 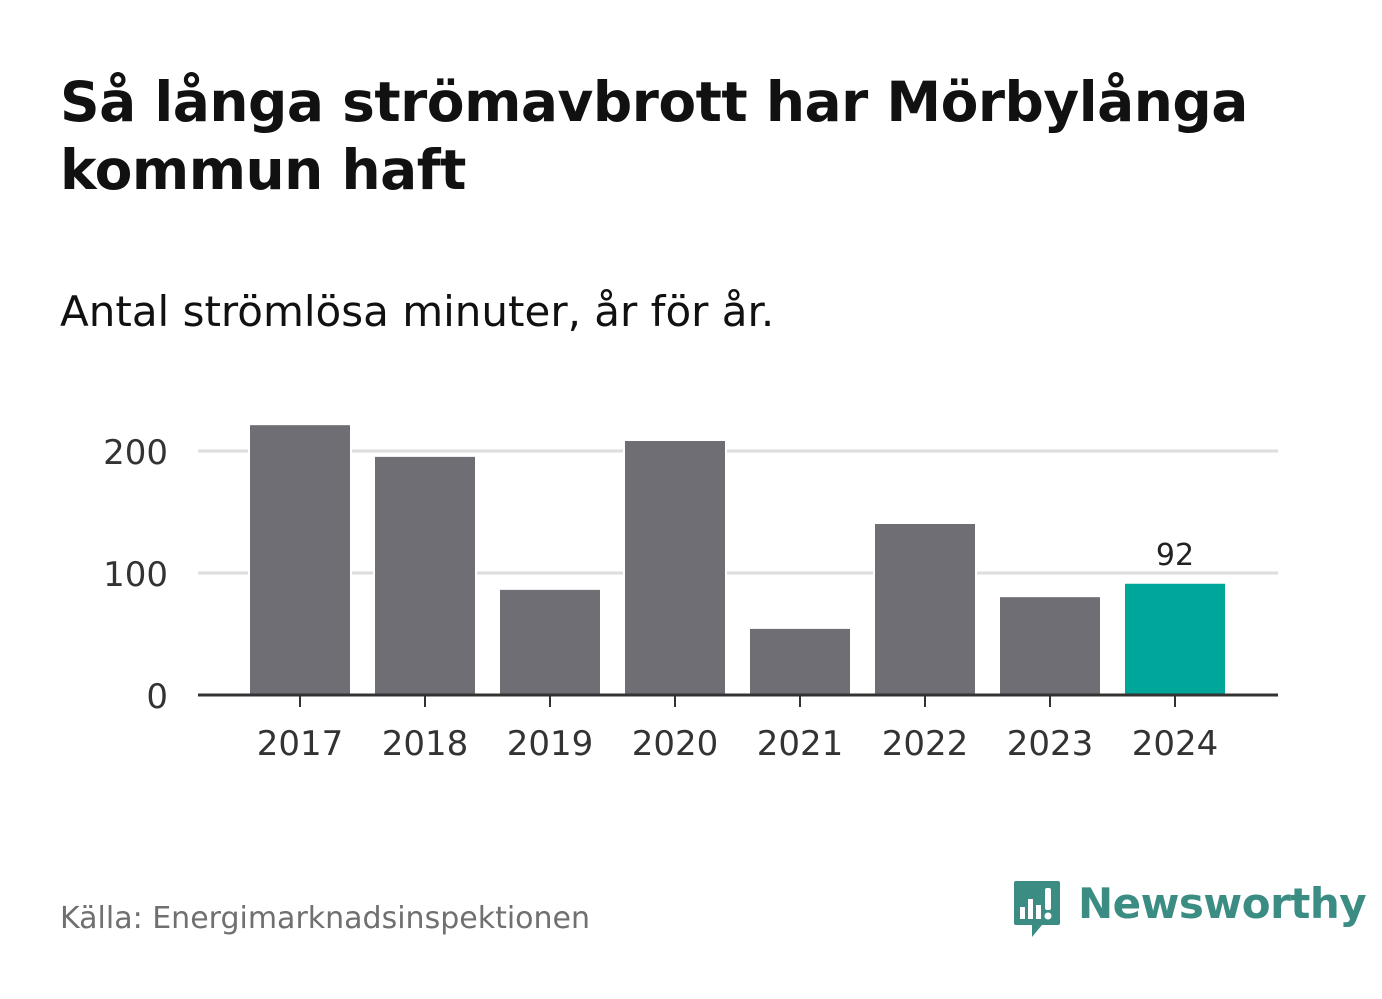 What do you see at coordinates (300, 559) in the screenshot?
I see `bar-2017` at bounding box center [300, 559].